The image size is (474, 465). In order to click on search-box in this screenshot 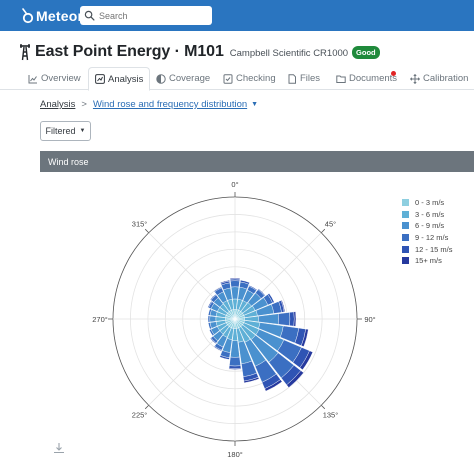, I will do `click(146, 15)`.